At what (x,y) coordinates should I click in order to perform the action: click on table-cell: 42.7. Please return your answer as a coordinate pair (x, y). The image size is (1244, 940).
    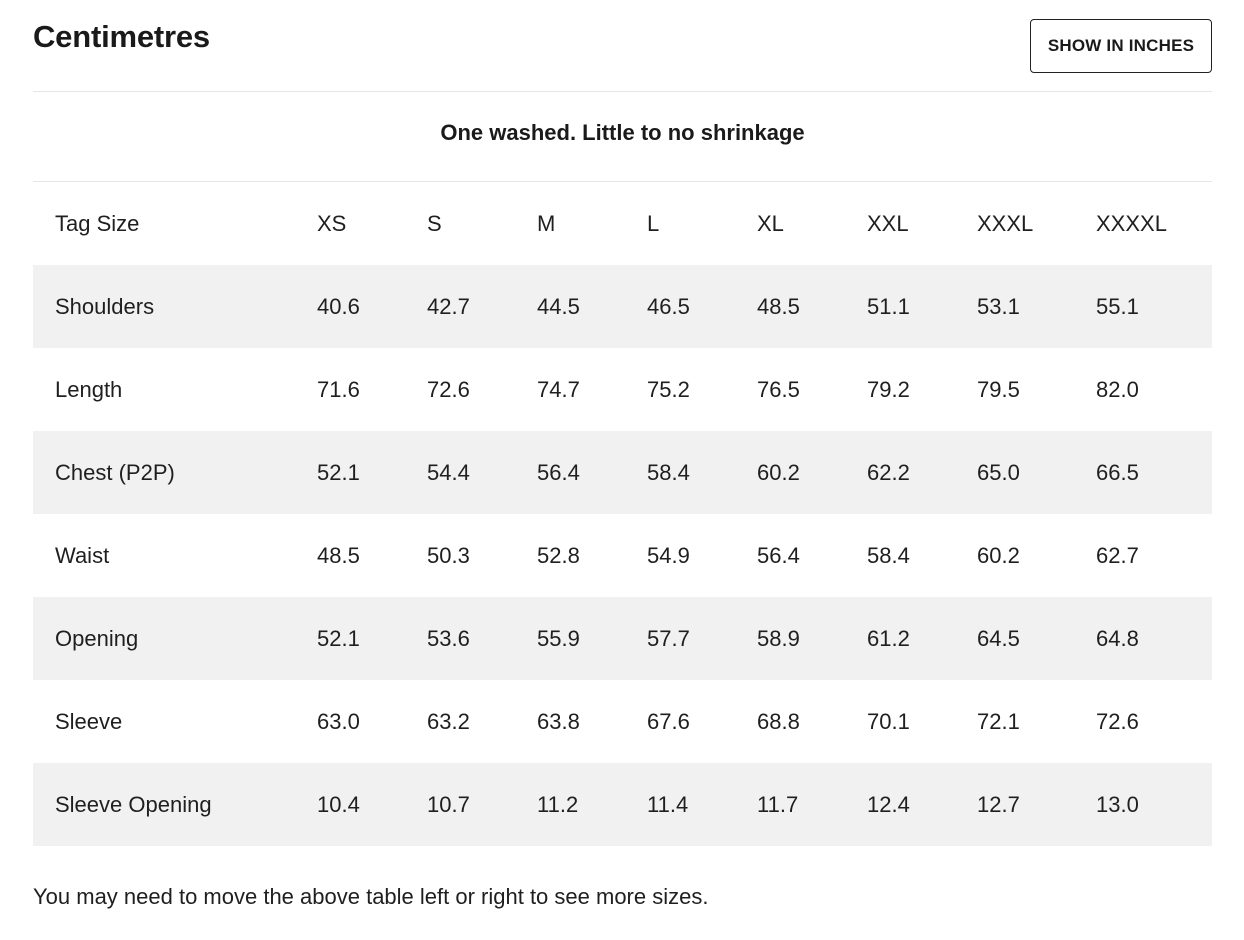
    Looking at the image, I should click on (448, 306).